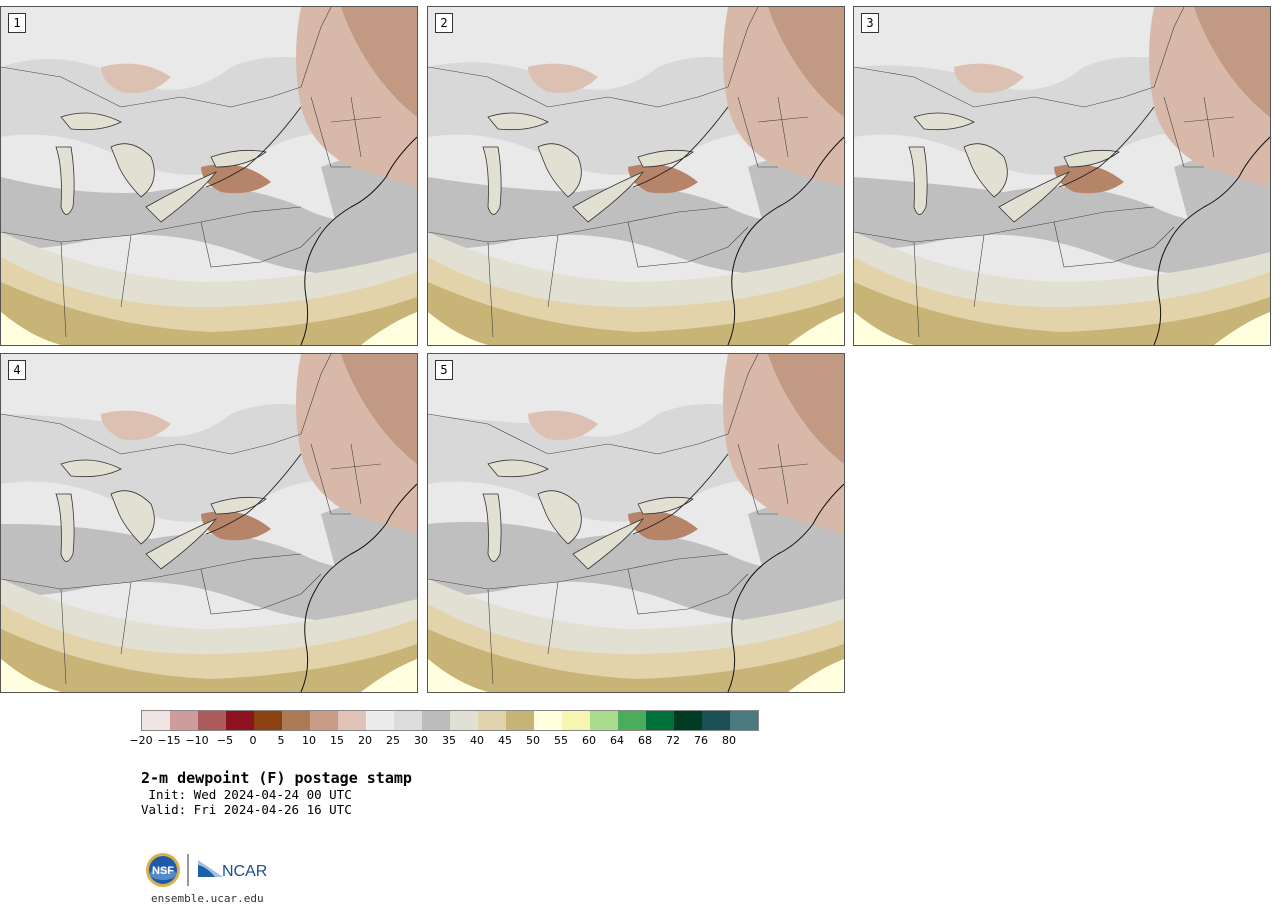 This screenshot has width=1280, height=910. What do you see at coordinates (276, 778) in the screenshot?
I see `chart-title: 2-m dewpoint (F) postage stamp` at bounding box center [276, 778].